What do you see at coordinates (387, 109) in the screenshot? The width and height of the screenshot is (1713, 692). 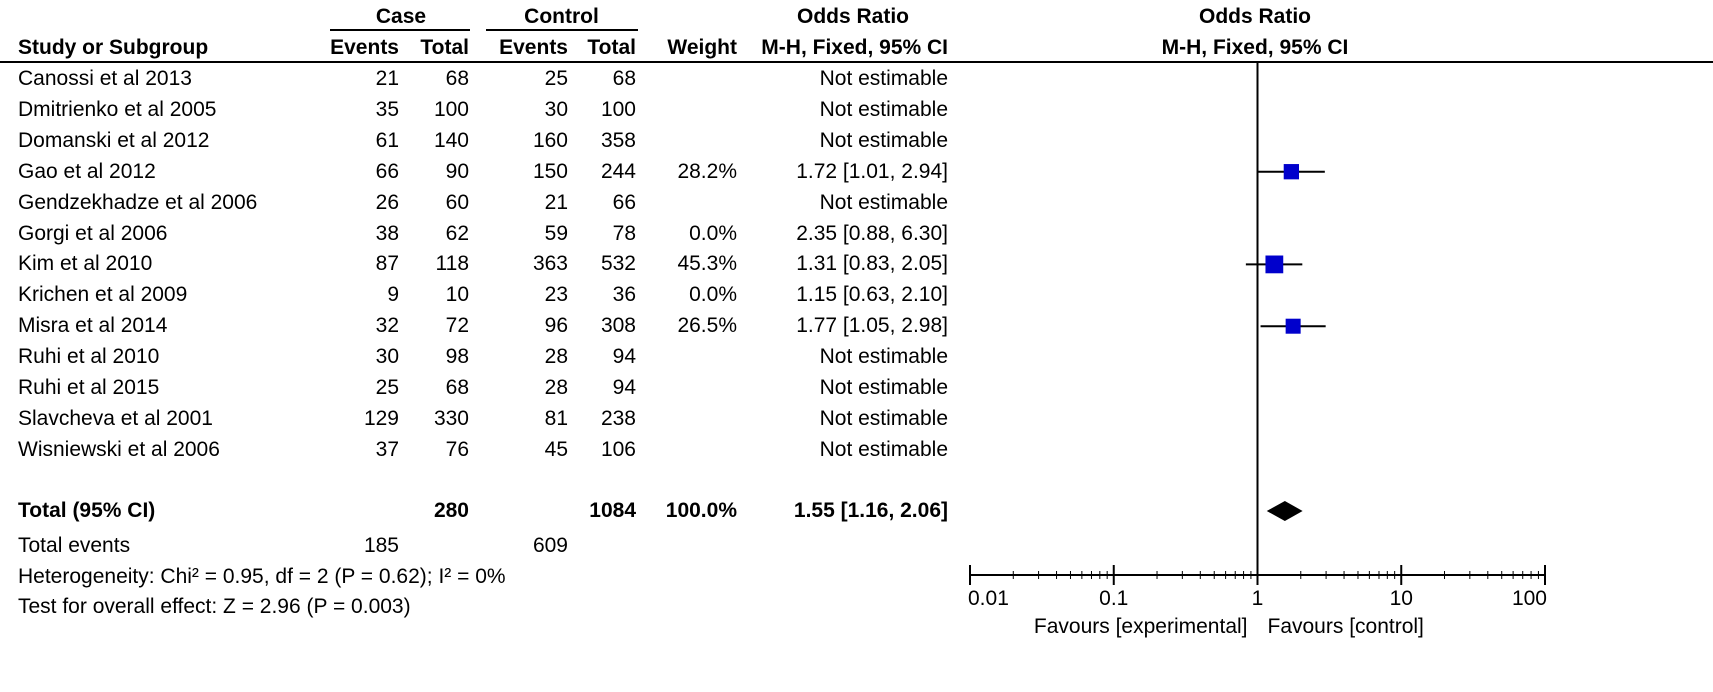 I see `case-events: 35` at bounding box center [387, 109].